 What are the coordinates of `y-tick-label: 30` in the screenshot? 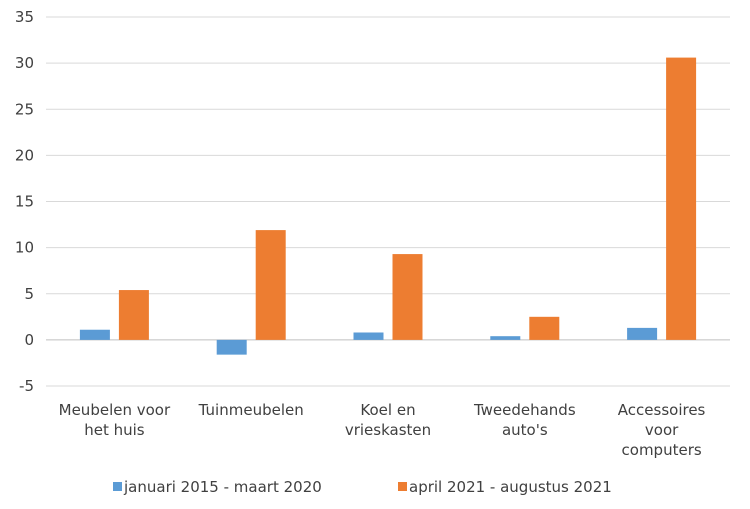 It's located at (24, 63).